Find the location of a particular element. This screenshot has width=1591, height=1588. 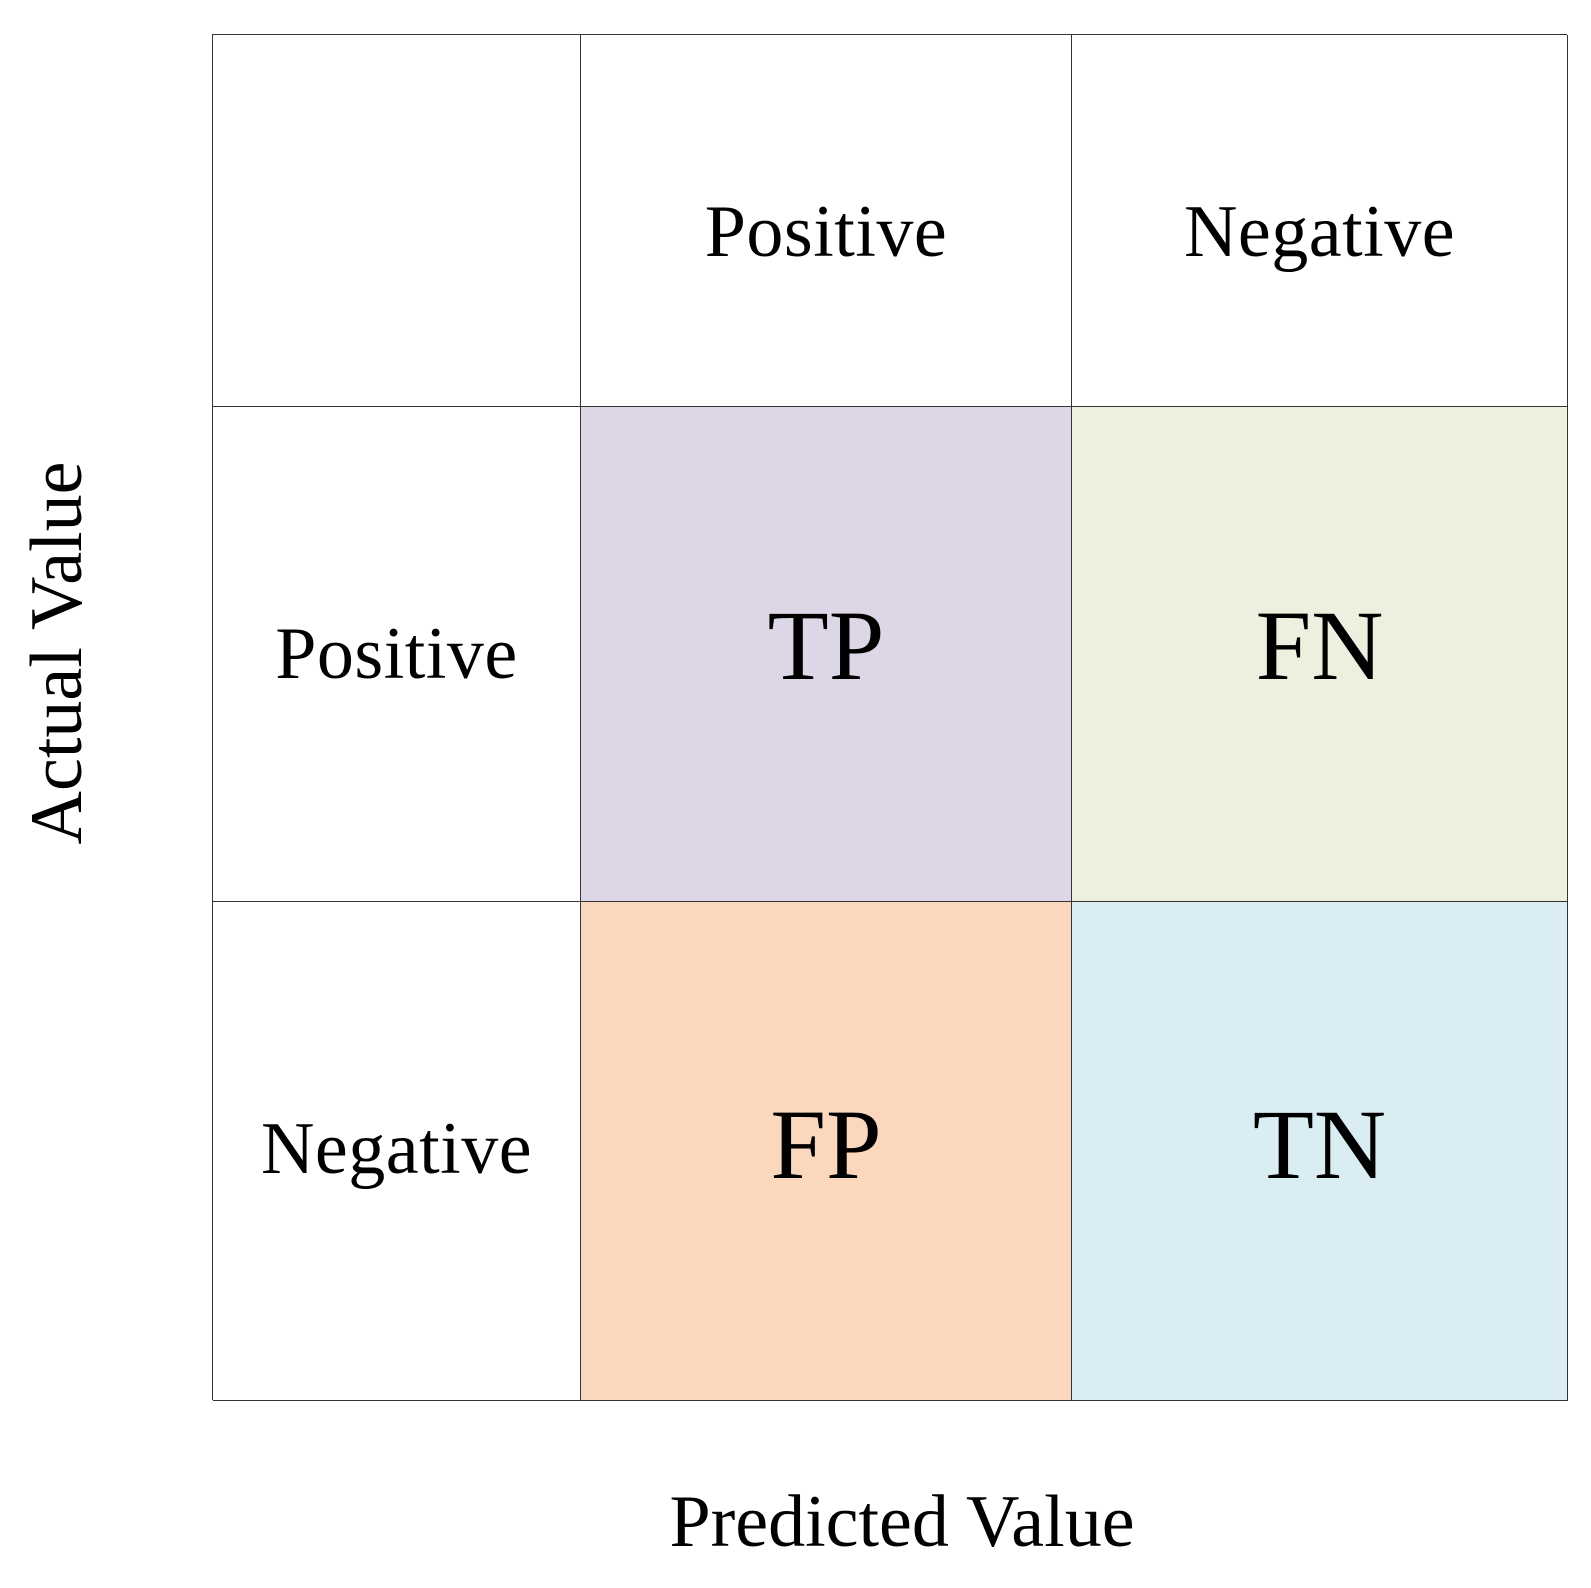

column-header-negative: Negative is located at coordinates (1320, 221).